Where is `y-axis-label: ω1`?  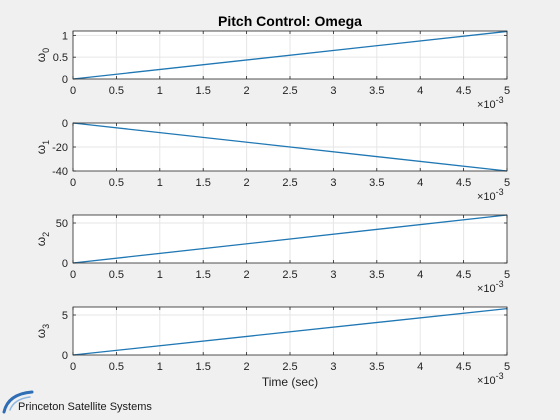
y-axis-label: ω1 is located at coordinates (42, 147).